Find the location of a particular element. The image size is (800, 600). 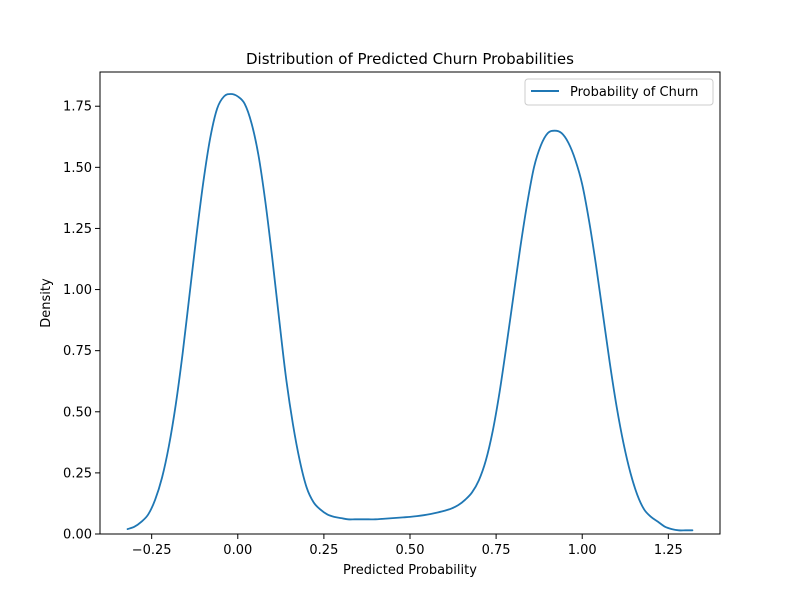

y-axis-title: Density is located at coordinates (46, 303).